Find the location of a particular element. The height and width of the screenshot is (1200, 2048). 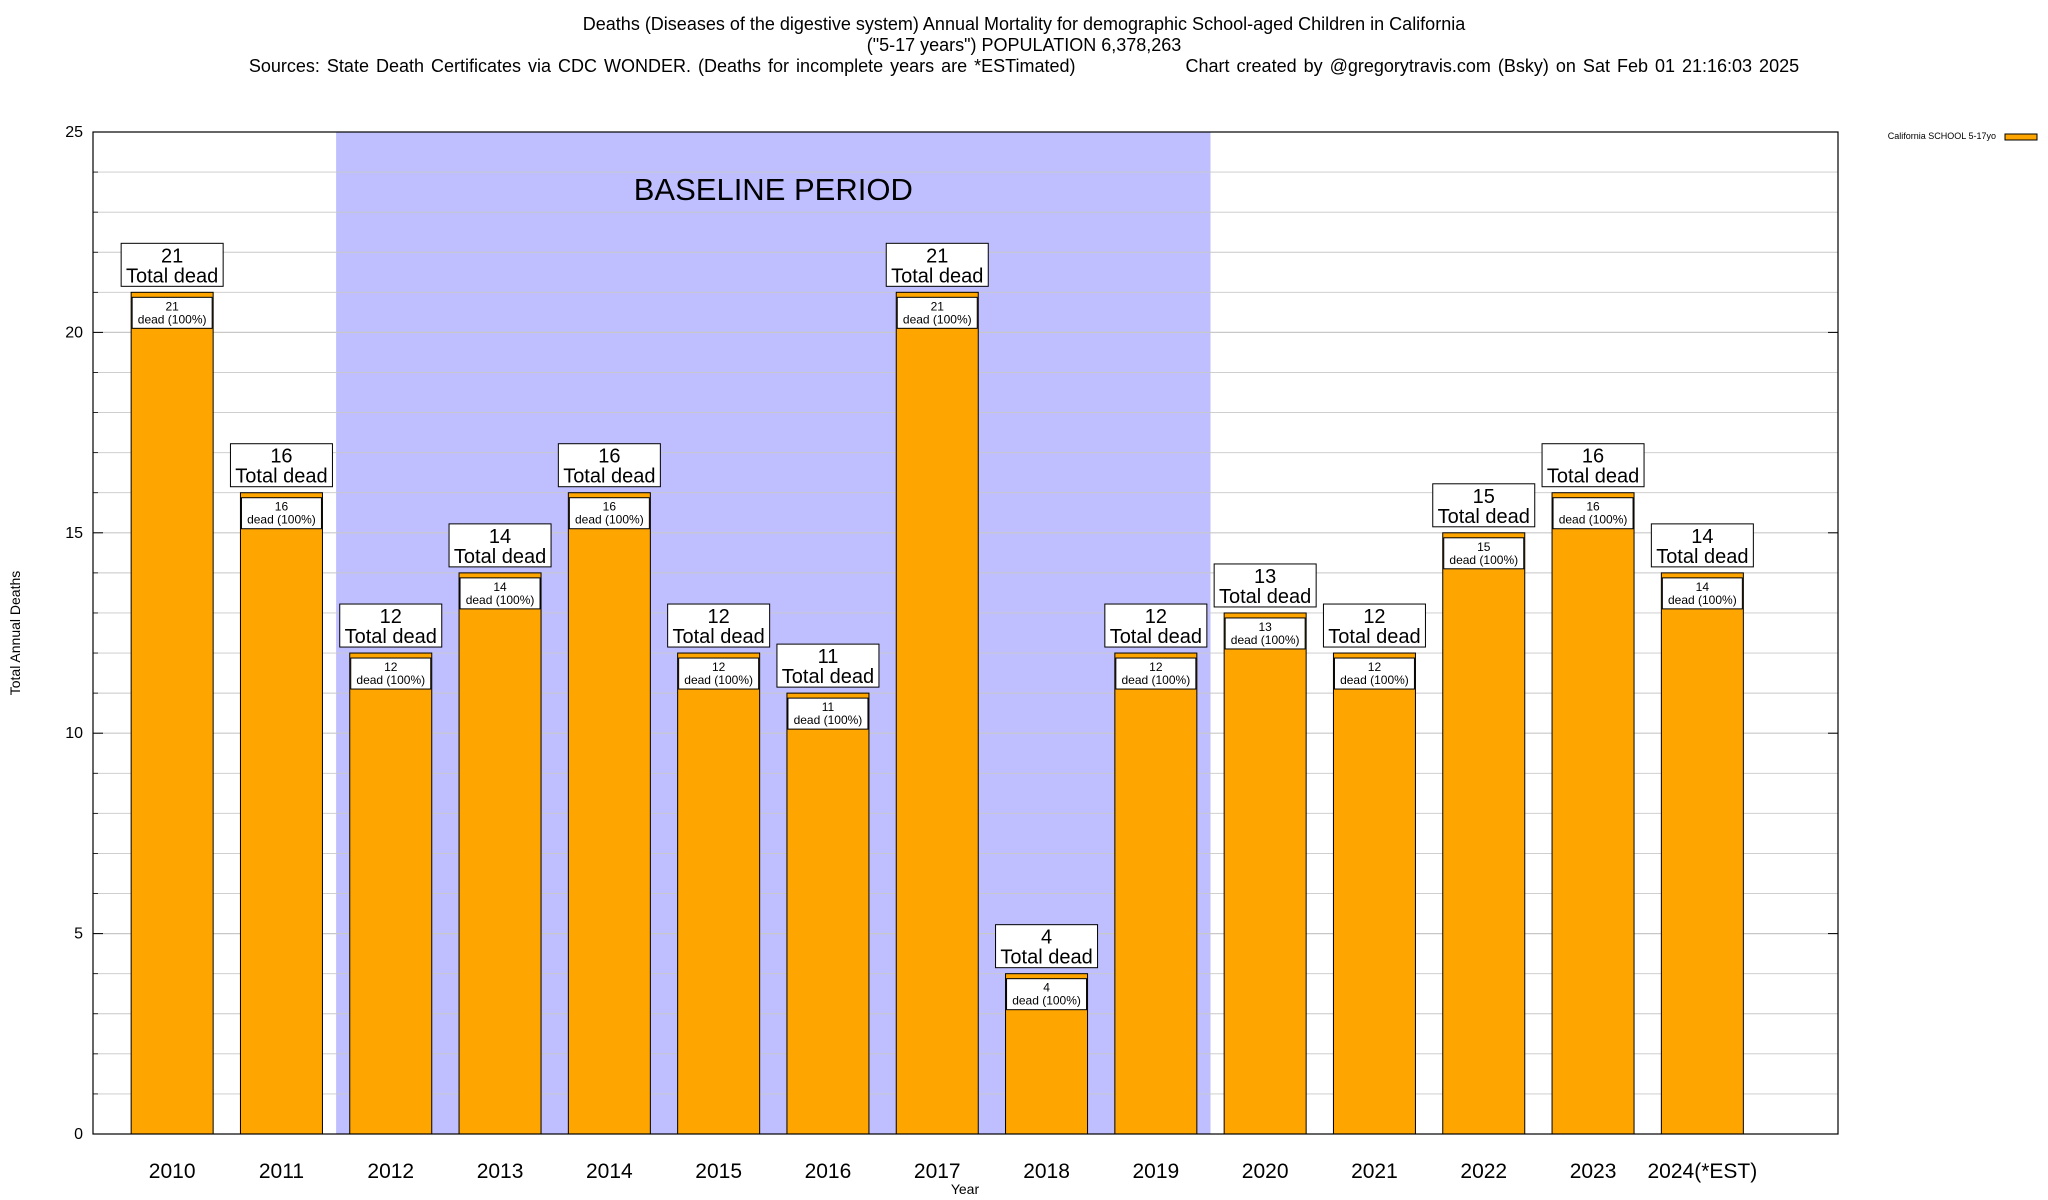

bar-2017 is located at coordinates (937, 713).